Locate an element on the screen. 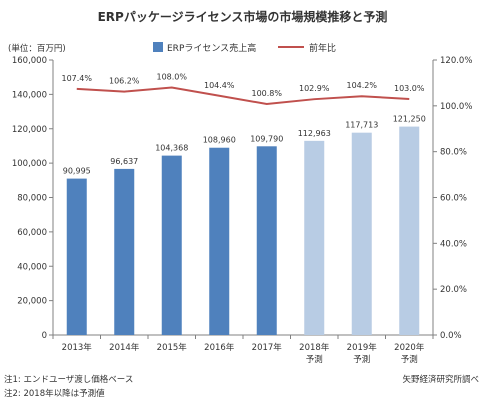  yoy-value-label: 104.4% is located at coordinates (219, 85).